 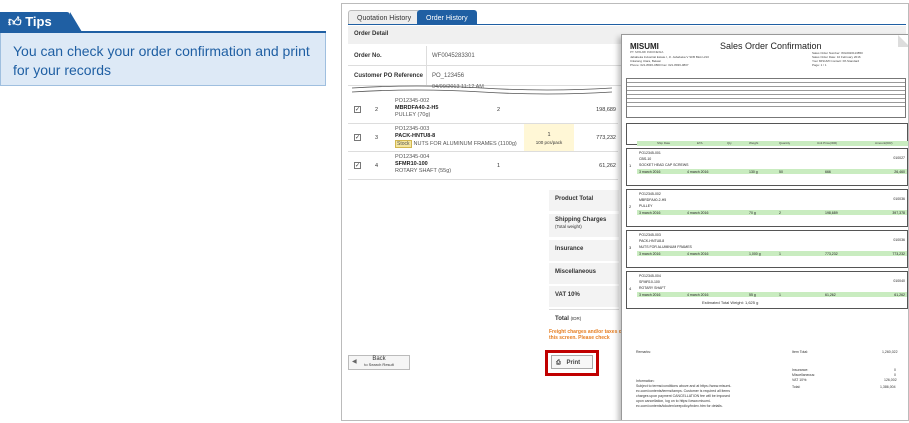 What do you see at coordinates (384, 17) in the screenshot?
I see `tab-quotation-history: Quotation History` at bounding box center [384, 17].